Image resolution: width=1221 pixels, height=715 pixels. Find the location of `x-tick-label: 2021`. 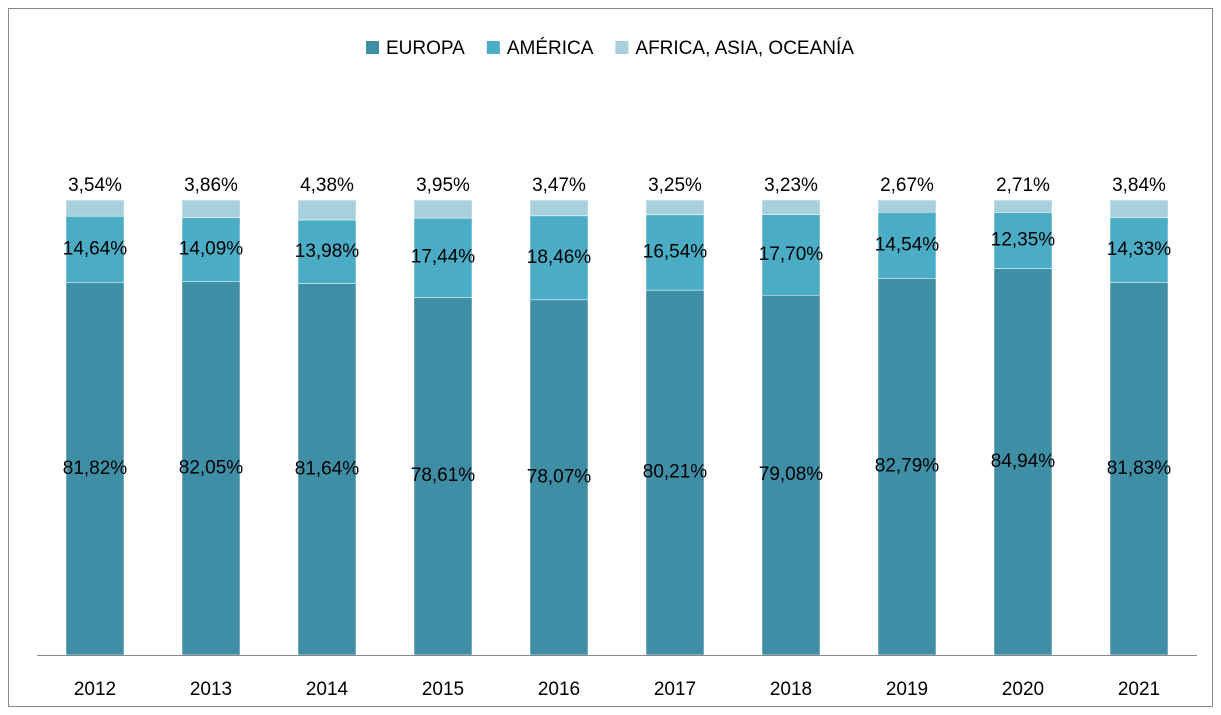

x-tick-label: 2021 is located at coordinates (1139, 689).